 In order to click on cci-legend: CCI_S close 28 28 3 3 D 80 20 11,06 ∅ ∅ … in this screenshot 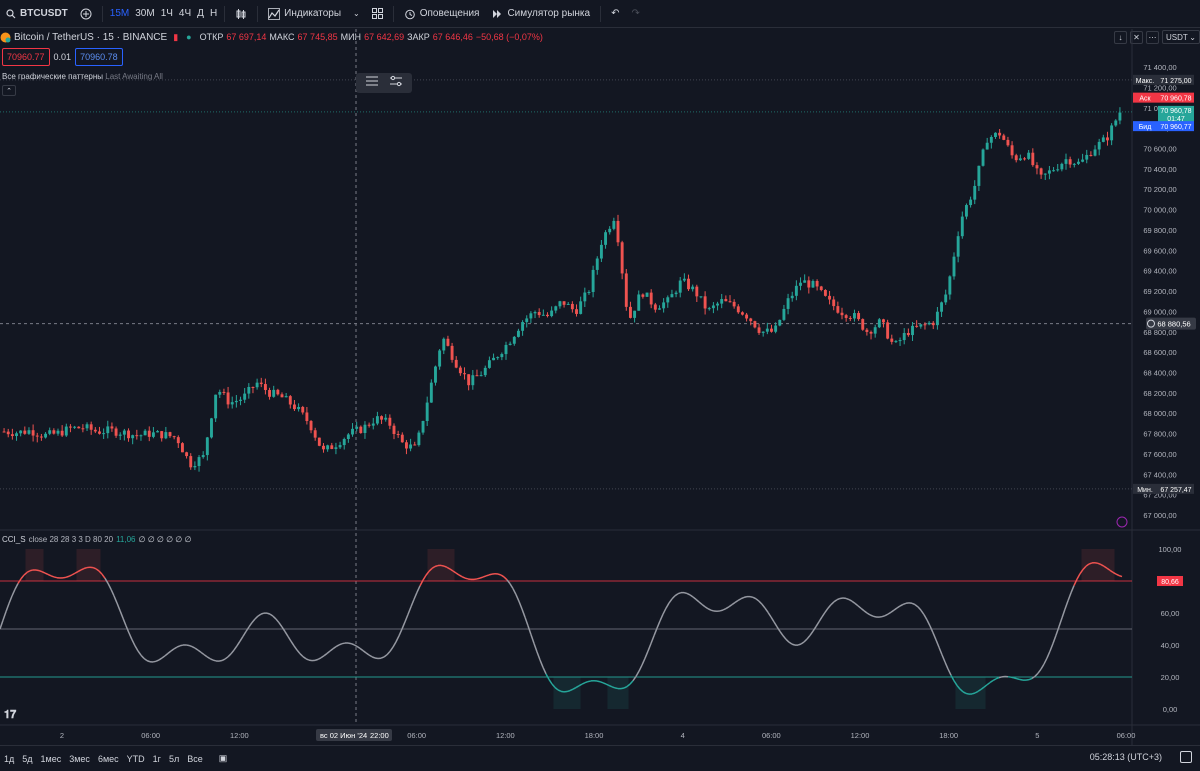, I will do `click(96, 539)`.